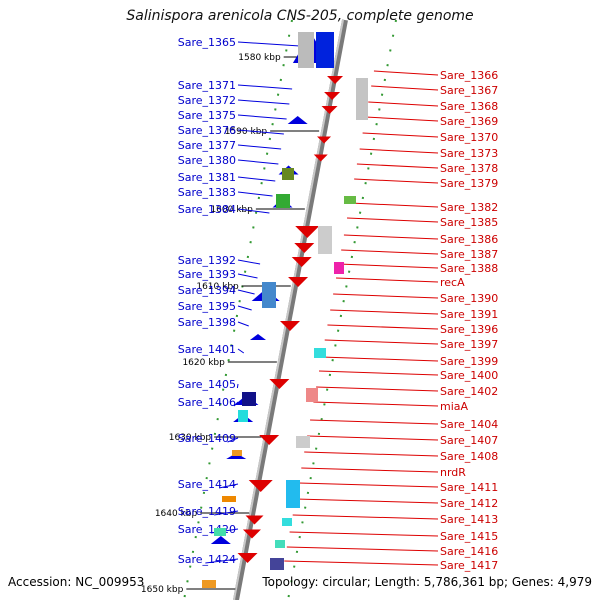  What do you see at coordinates (469, 268) in the screenshot?
I see `right-gene-label: Sare_1388` at bounding box center [469, 268].